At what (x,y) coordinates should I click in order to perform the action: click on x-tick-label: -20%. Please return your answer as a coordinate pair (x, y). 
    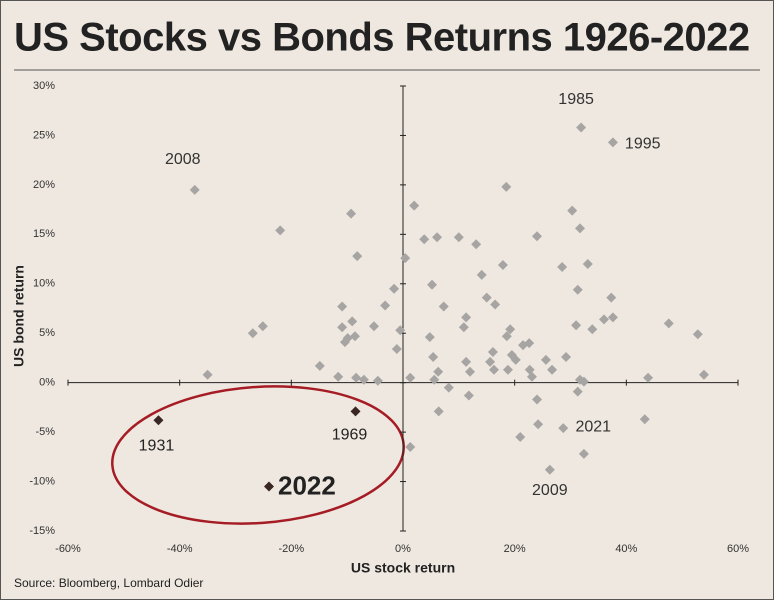
    Looking at the image, I should click on (291, 549).